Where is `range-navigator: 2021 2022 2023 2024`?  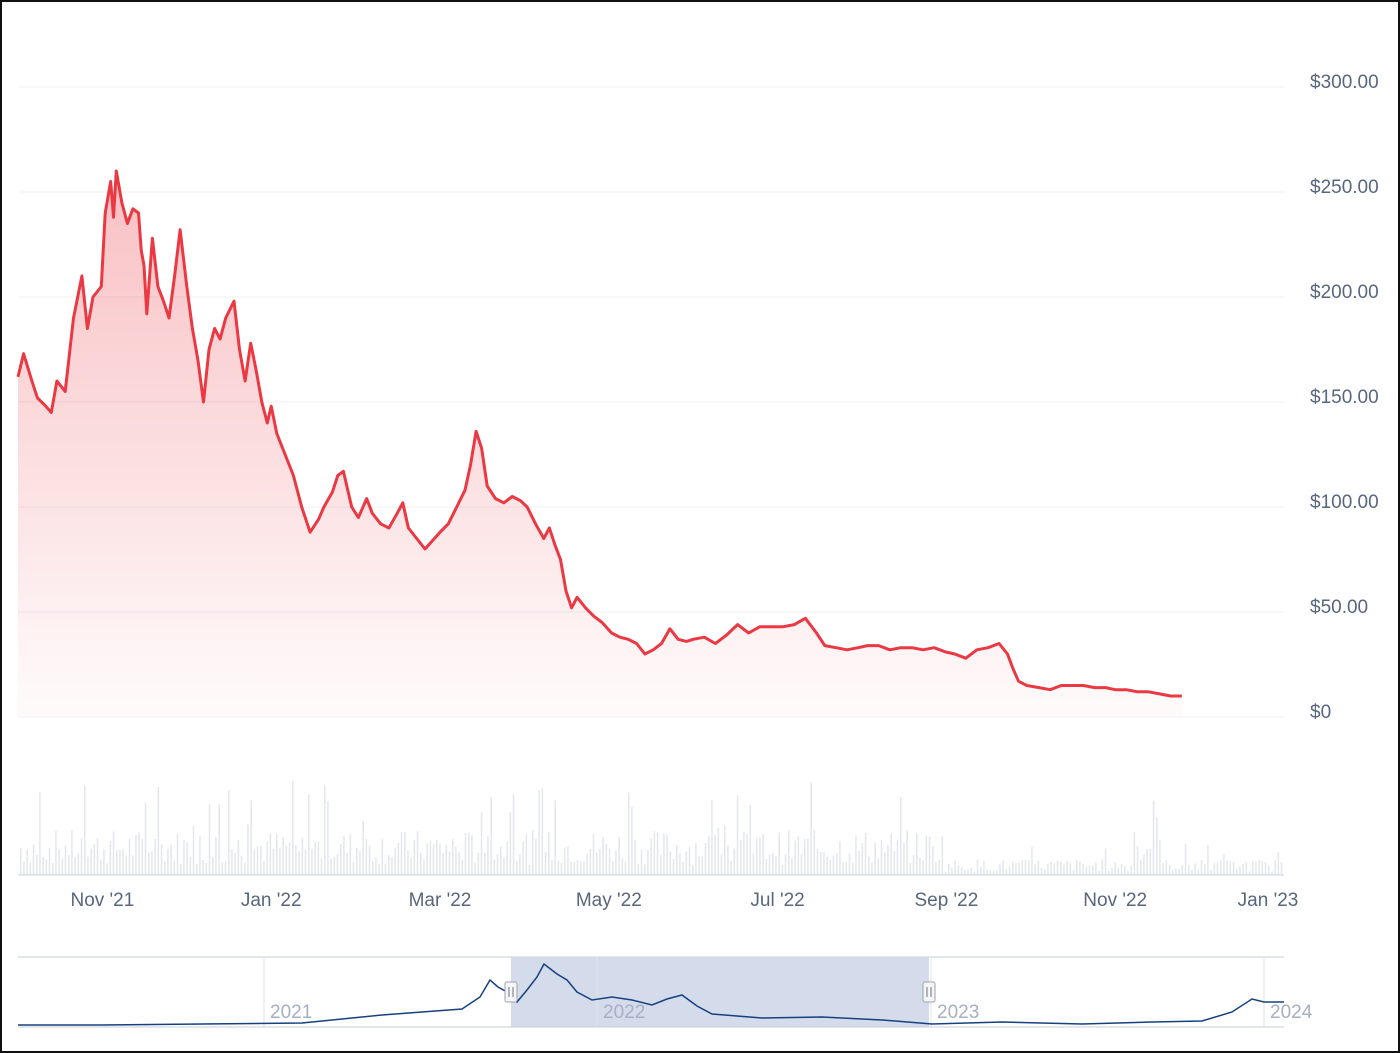 range-navigator: 2021 2022 2023 2024 is located at coordinates (665, 992).